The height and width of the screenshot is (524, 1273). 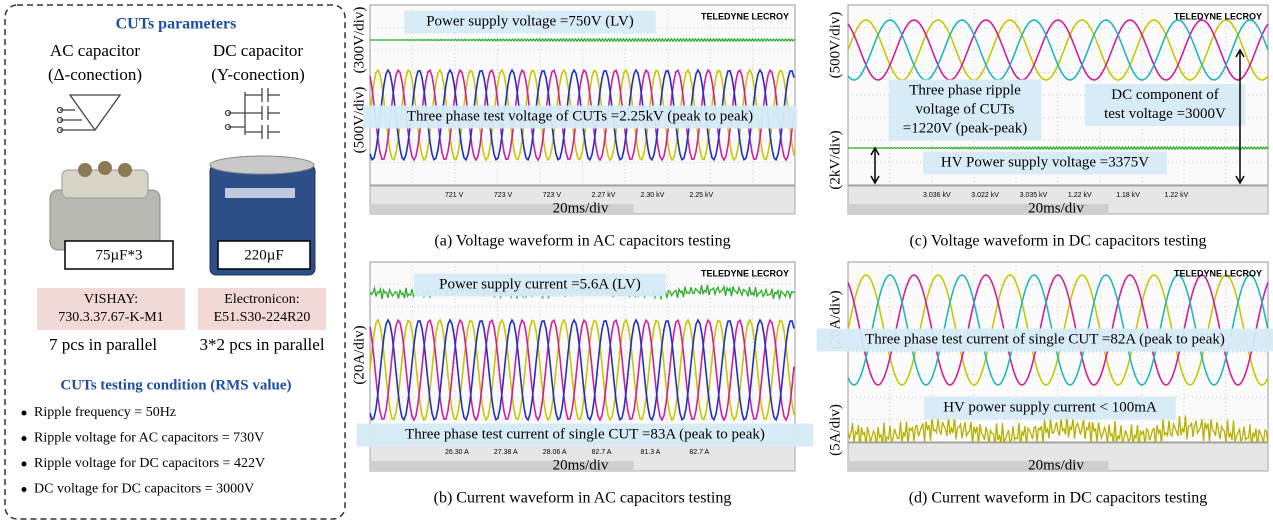 I want to click on dc-maker: Electronicon:, so click(x=261, y=299).